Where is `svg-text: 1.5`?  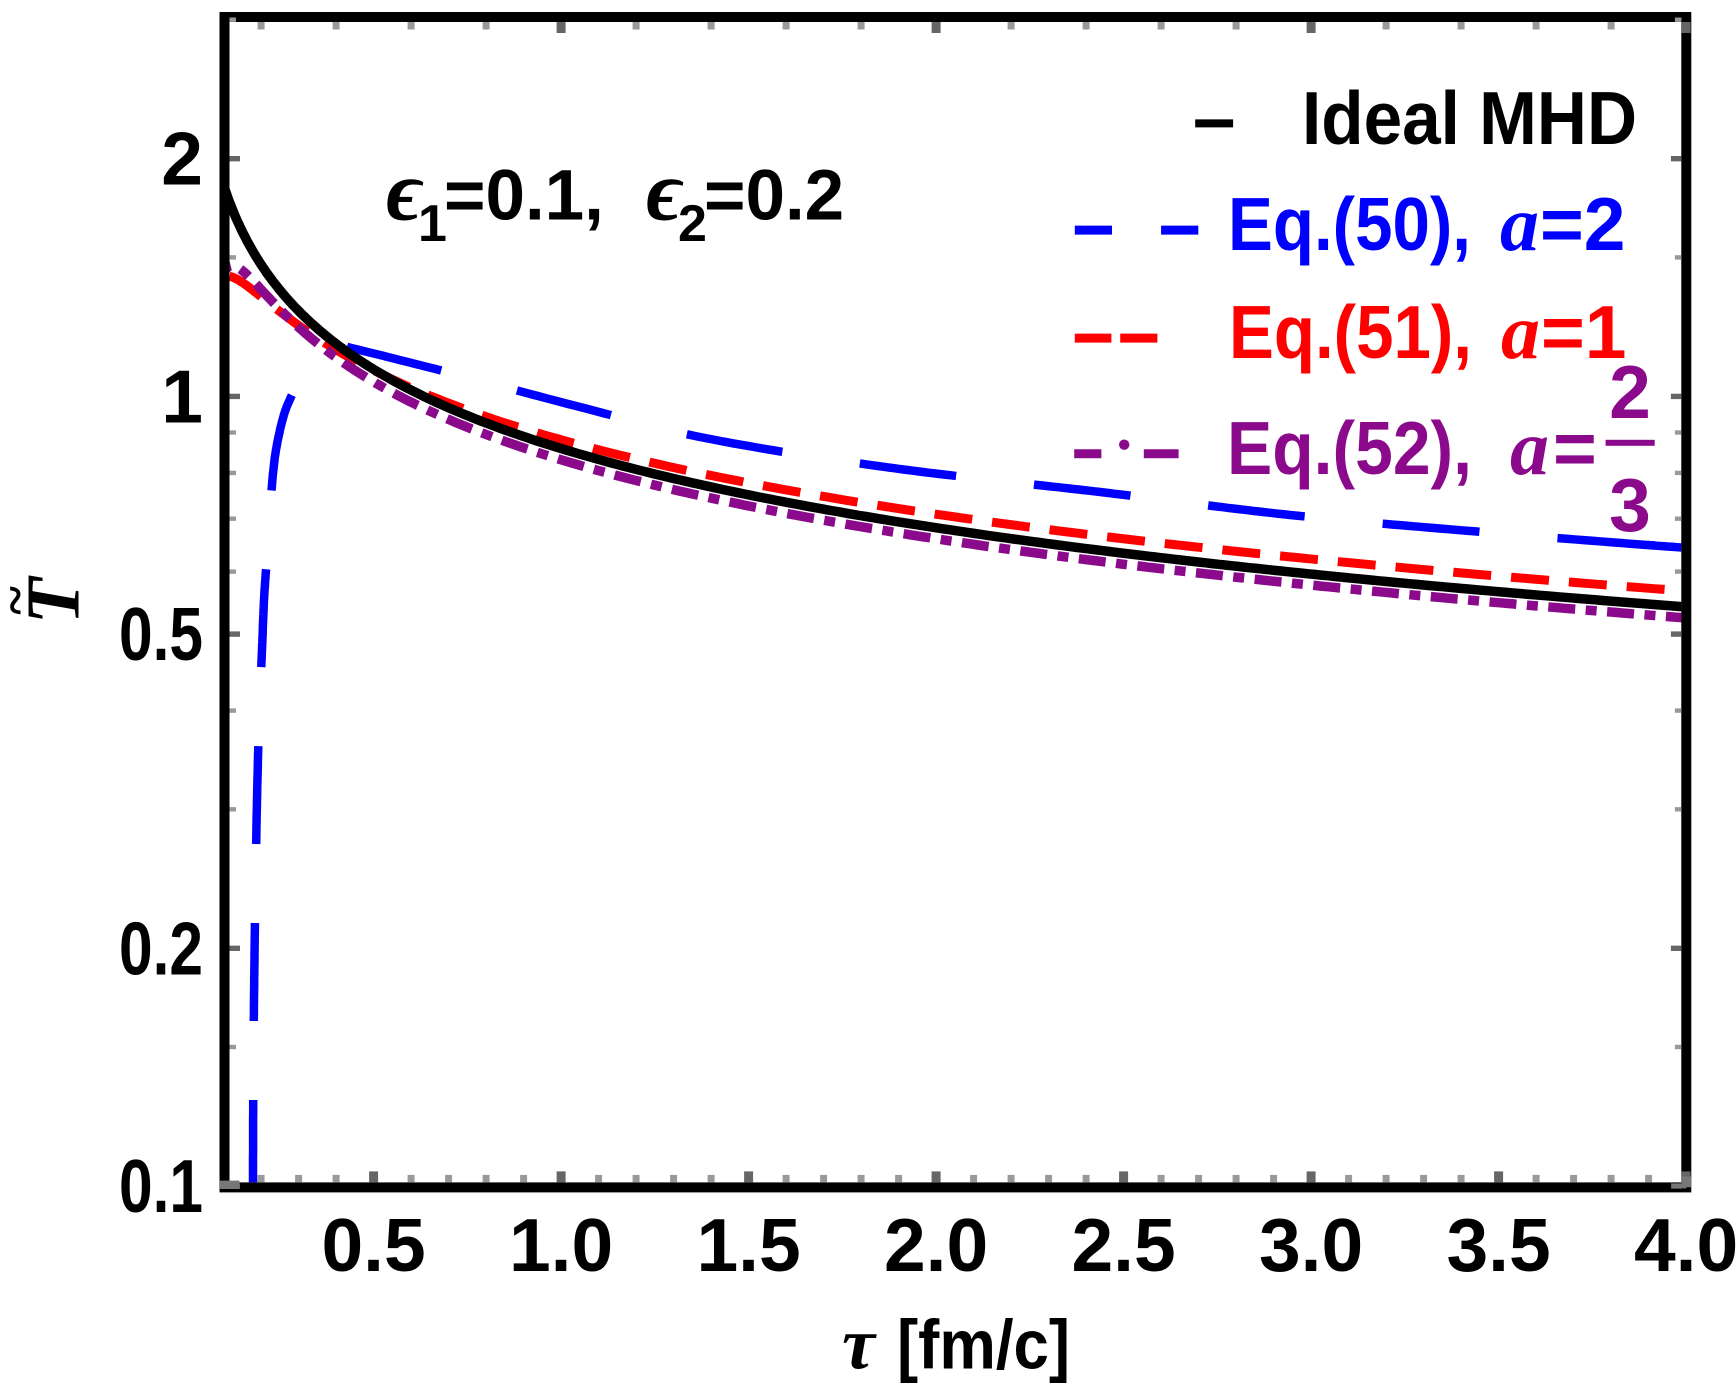
svg-text: 1.5 is located at coordinates (748, 1245).